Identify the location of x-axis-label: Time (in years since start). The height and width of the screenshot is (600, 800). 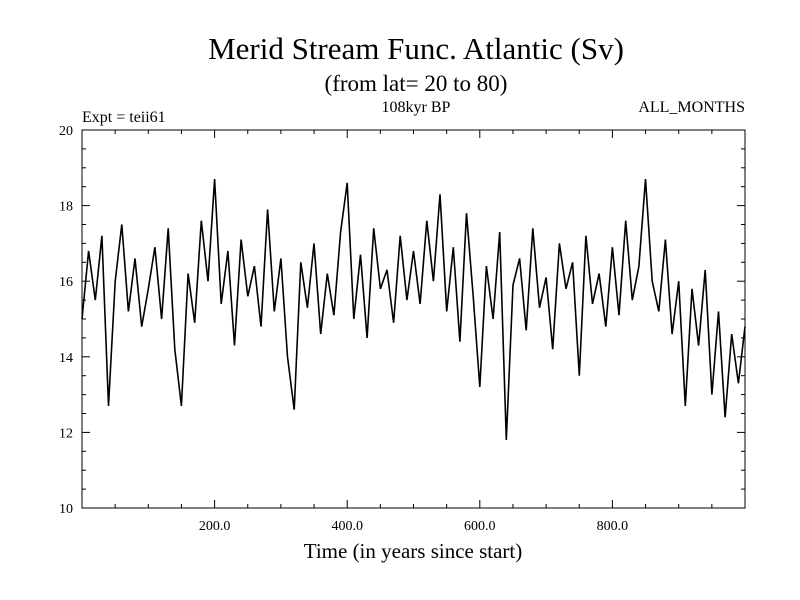
(413, 551).